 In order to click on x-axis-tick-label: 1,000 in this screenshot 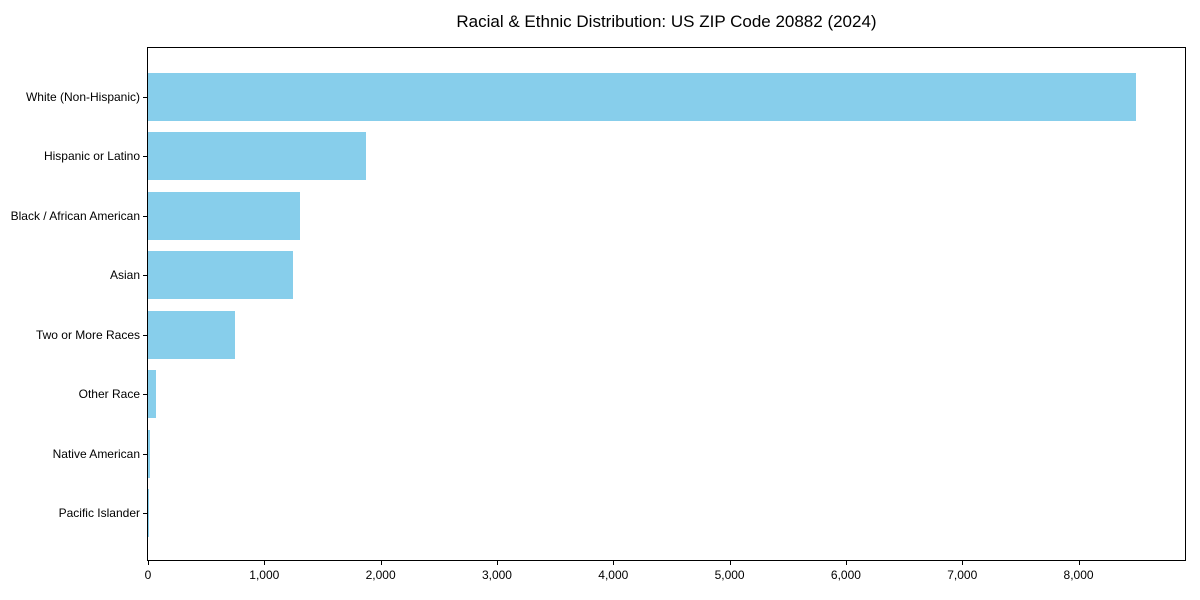, I will do `click(264, 575)`.